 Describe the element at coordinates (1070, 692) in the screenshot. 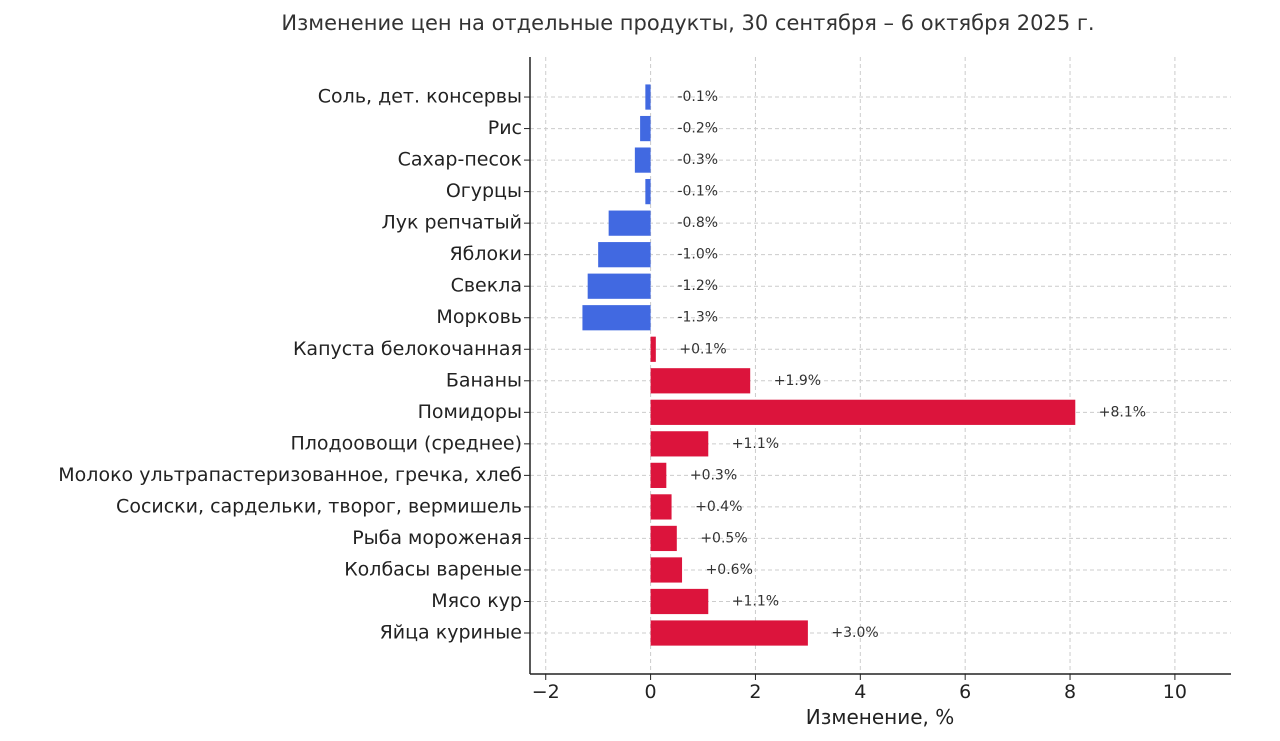

I see `x-tick-label: 8` at that location.